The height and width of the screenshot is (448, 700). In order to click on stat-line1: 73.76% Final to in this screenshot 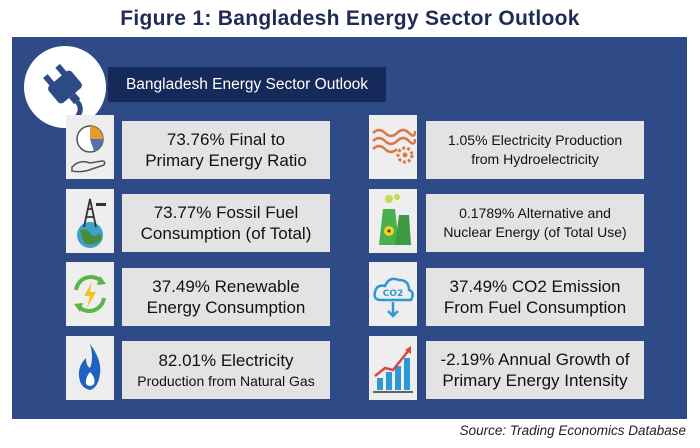, I will do `click(226, 139)`.